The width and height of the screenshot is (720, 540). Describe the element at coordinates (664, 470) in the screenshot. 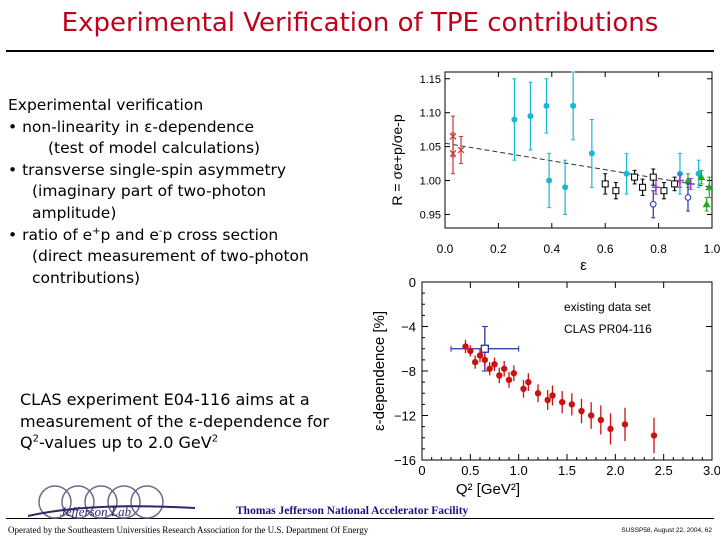

I see `eps-xtick-label: 2.5` at that location.